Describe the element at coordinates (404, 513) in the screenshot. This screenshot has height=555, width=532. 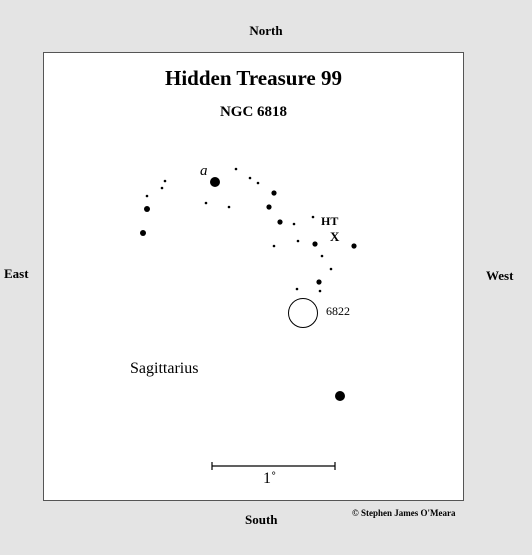
I see `copyright-notice: © Stephen James O'Meara` at that location.